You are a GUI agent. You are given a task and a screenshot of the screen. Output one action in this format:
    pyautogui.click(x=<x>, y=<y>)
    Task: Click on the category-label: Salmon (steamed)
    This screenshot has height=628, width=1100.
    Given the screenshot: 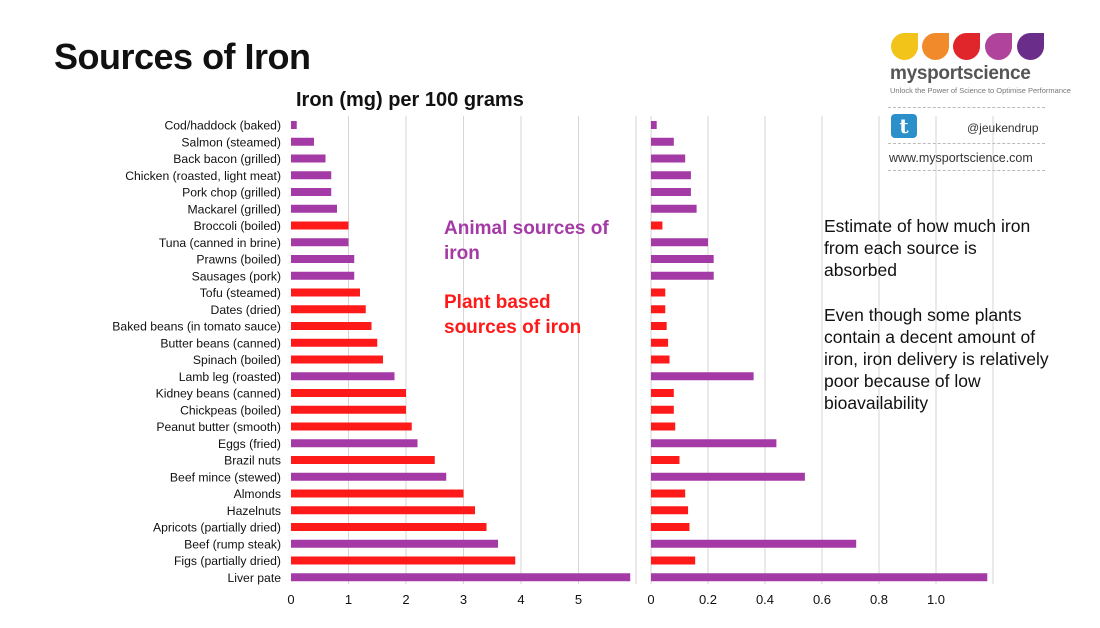 What is the action you would take?
    pyautogui.click(x=231, y=142)
    